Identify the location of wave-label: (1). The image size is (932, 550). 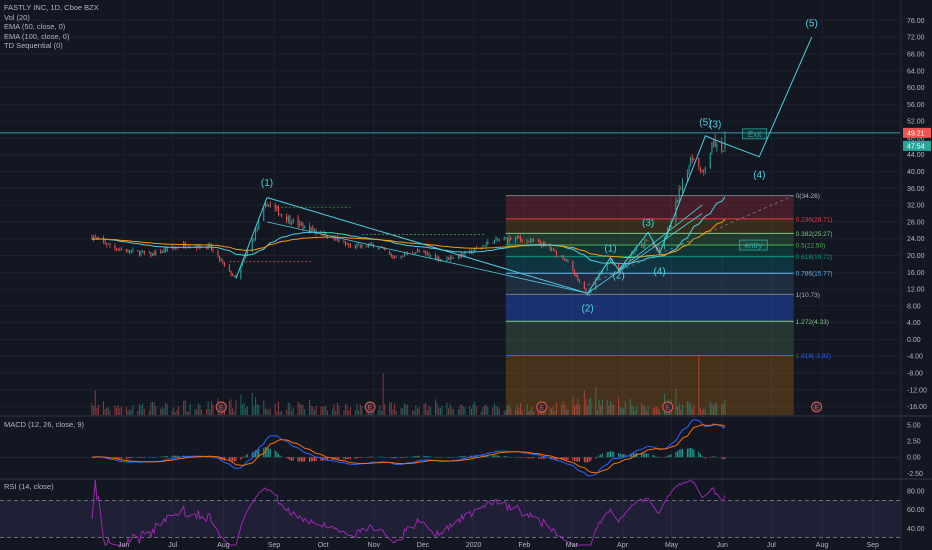
(610, 248).